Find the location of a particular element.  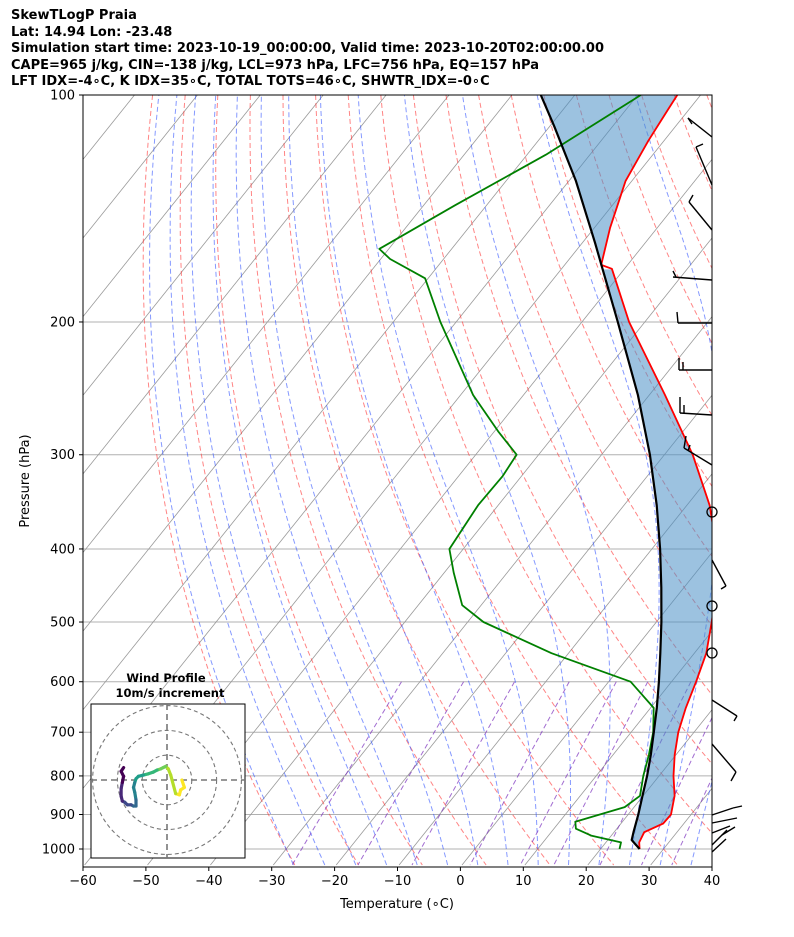

x-tick-label: −10 is located at coordinates (397, 881).